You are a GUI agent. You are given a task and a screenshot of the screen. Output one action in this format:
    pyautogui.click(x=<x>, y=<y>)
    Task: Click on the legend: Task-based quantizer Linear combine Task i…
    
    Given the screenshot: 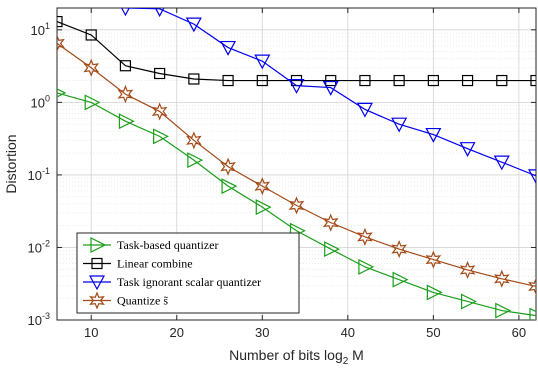 What is the action you would take?
    pyautogui.click(x=188, y=273)
    